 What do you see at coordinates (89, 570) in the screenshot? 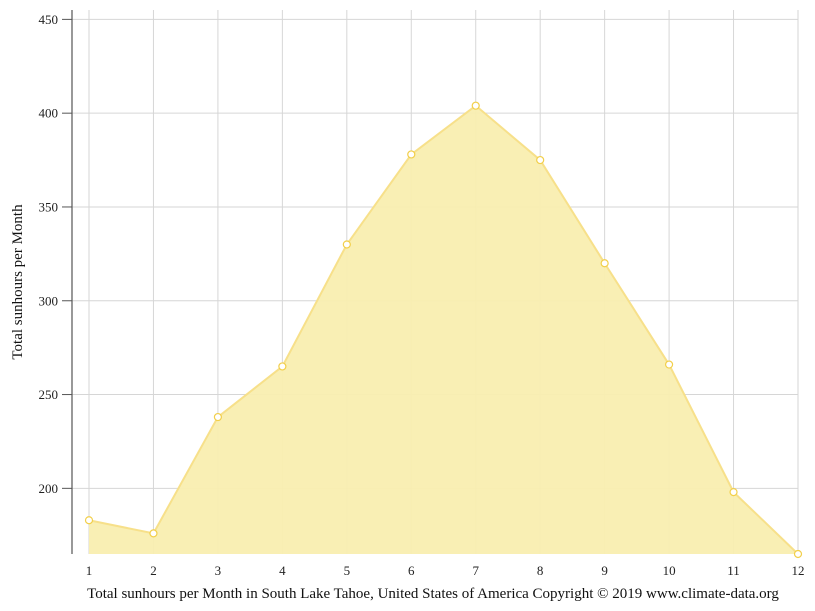
I see `x-tick-label: 1` at bounding box center [89, 570].